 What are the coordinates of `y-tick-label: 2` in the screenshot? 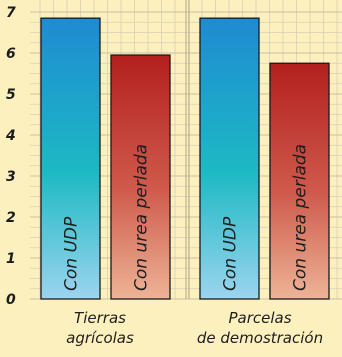 It's located at (11, 218).